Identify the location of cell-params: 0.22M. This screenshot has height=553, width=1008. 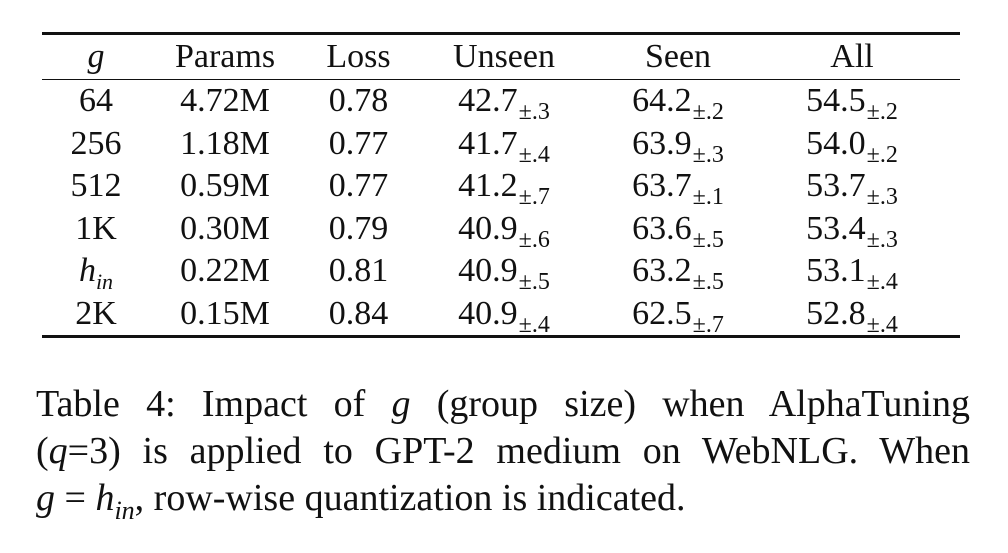
(225, 271).